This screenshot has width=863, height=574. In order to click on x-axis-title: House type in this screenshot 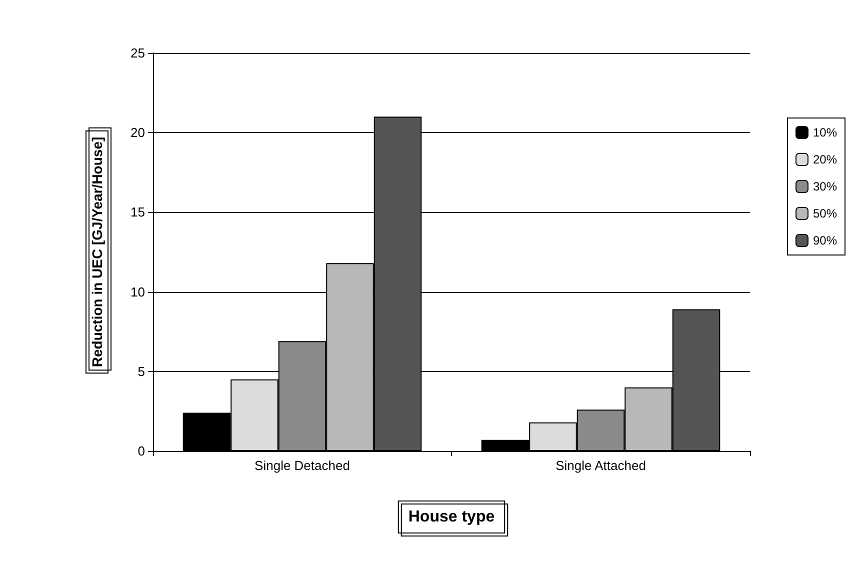, I will do `click(451, 517)`.